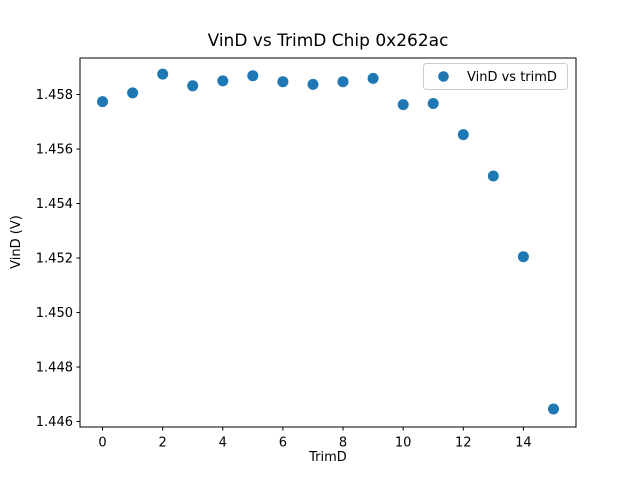 This screenshot has height=480, width=640. I want to click on legend: VinD vs trimD, so click(495, 76).